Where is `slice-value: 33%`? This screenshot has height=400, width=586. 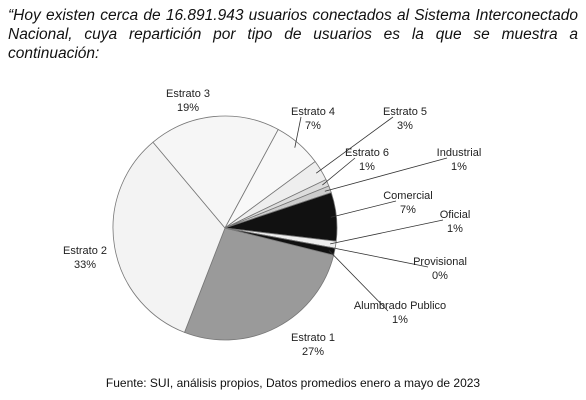 slice-value: 33% is located at coordinates (85, 265).